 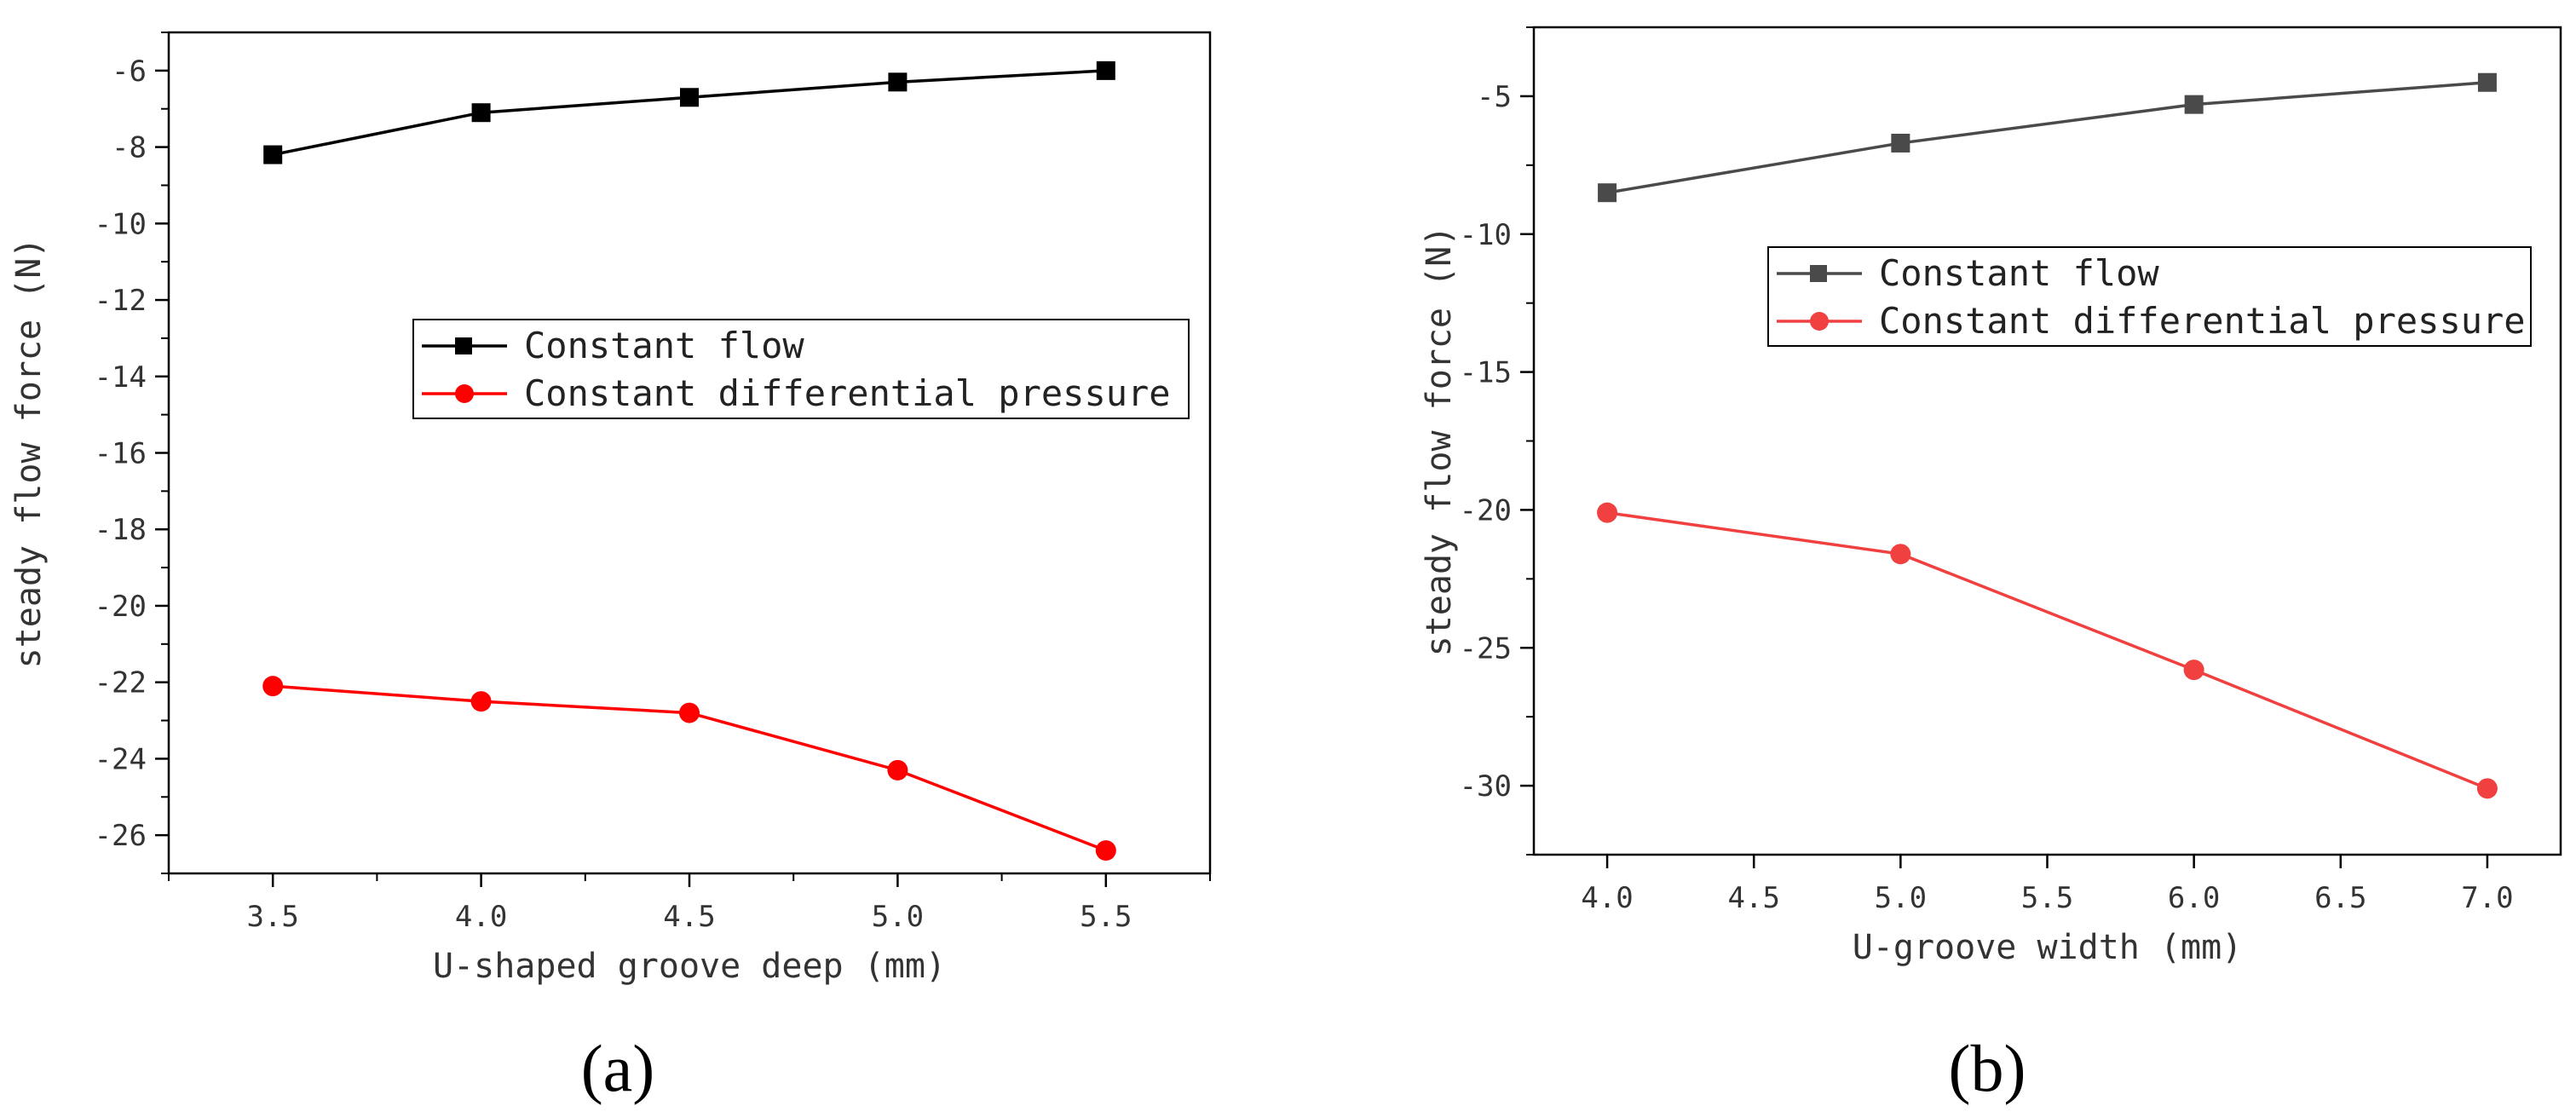 What do you see at coordinates (2047, 650) in the screenshot?
I see `series-line-constant-differential-pressure` at bounding box center [2047, 650].